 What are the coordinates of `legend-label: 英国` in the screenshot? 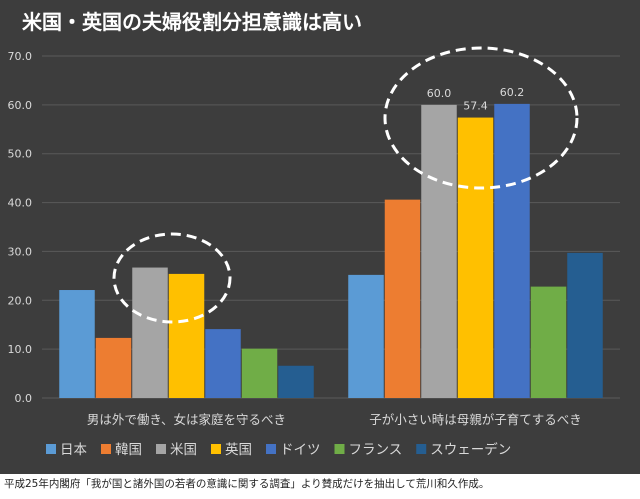 It's located at (238, 449).